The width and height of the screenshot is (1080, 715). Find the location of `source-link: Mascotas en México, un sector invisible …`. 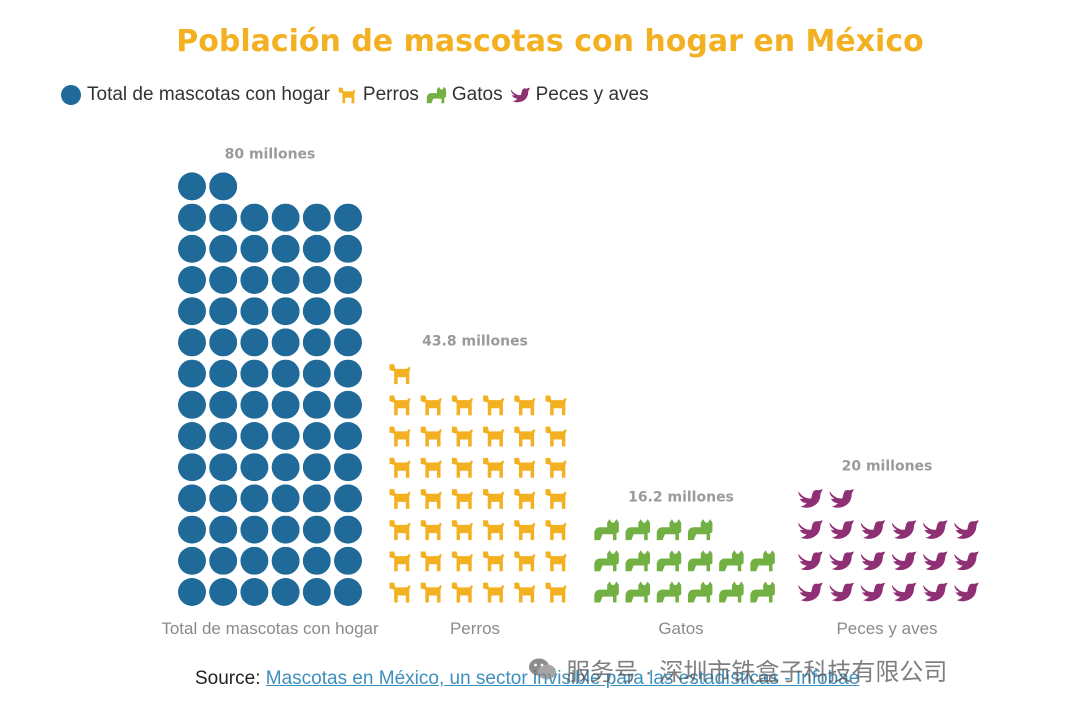

source-link: Mascotas en México, un sector invisible … is located at coordinates (562, 678).